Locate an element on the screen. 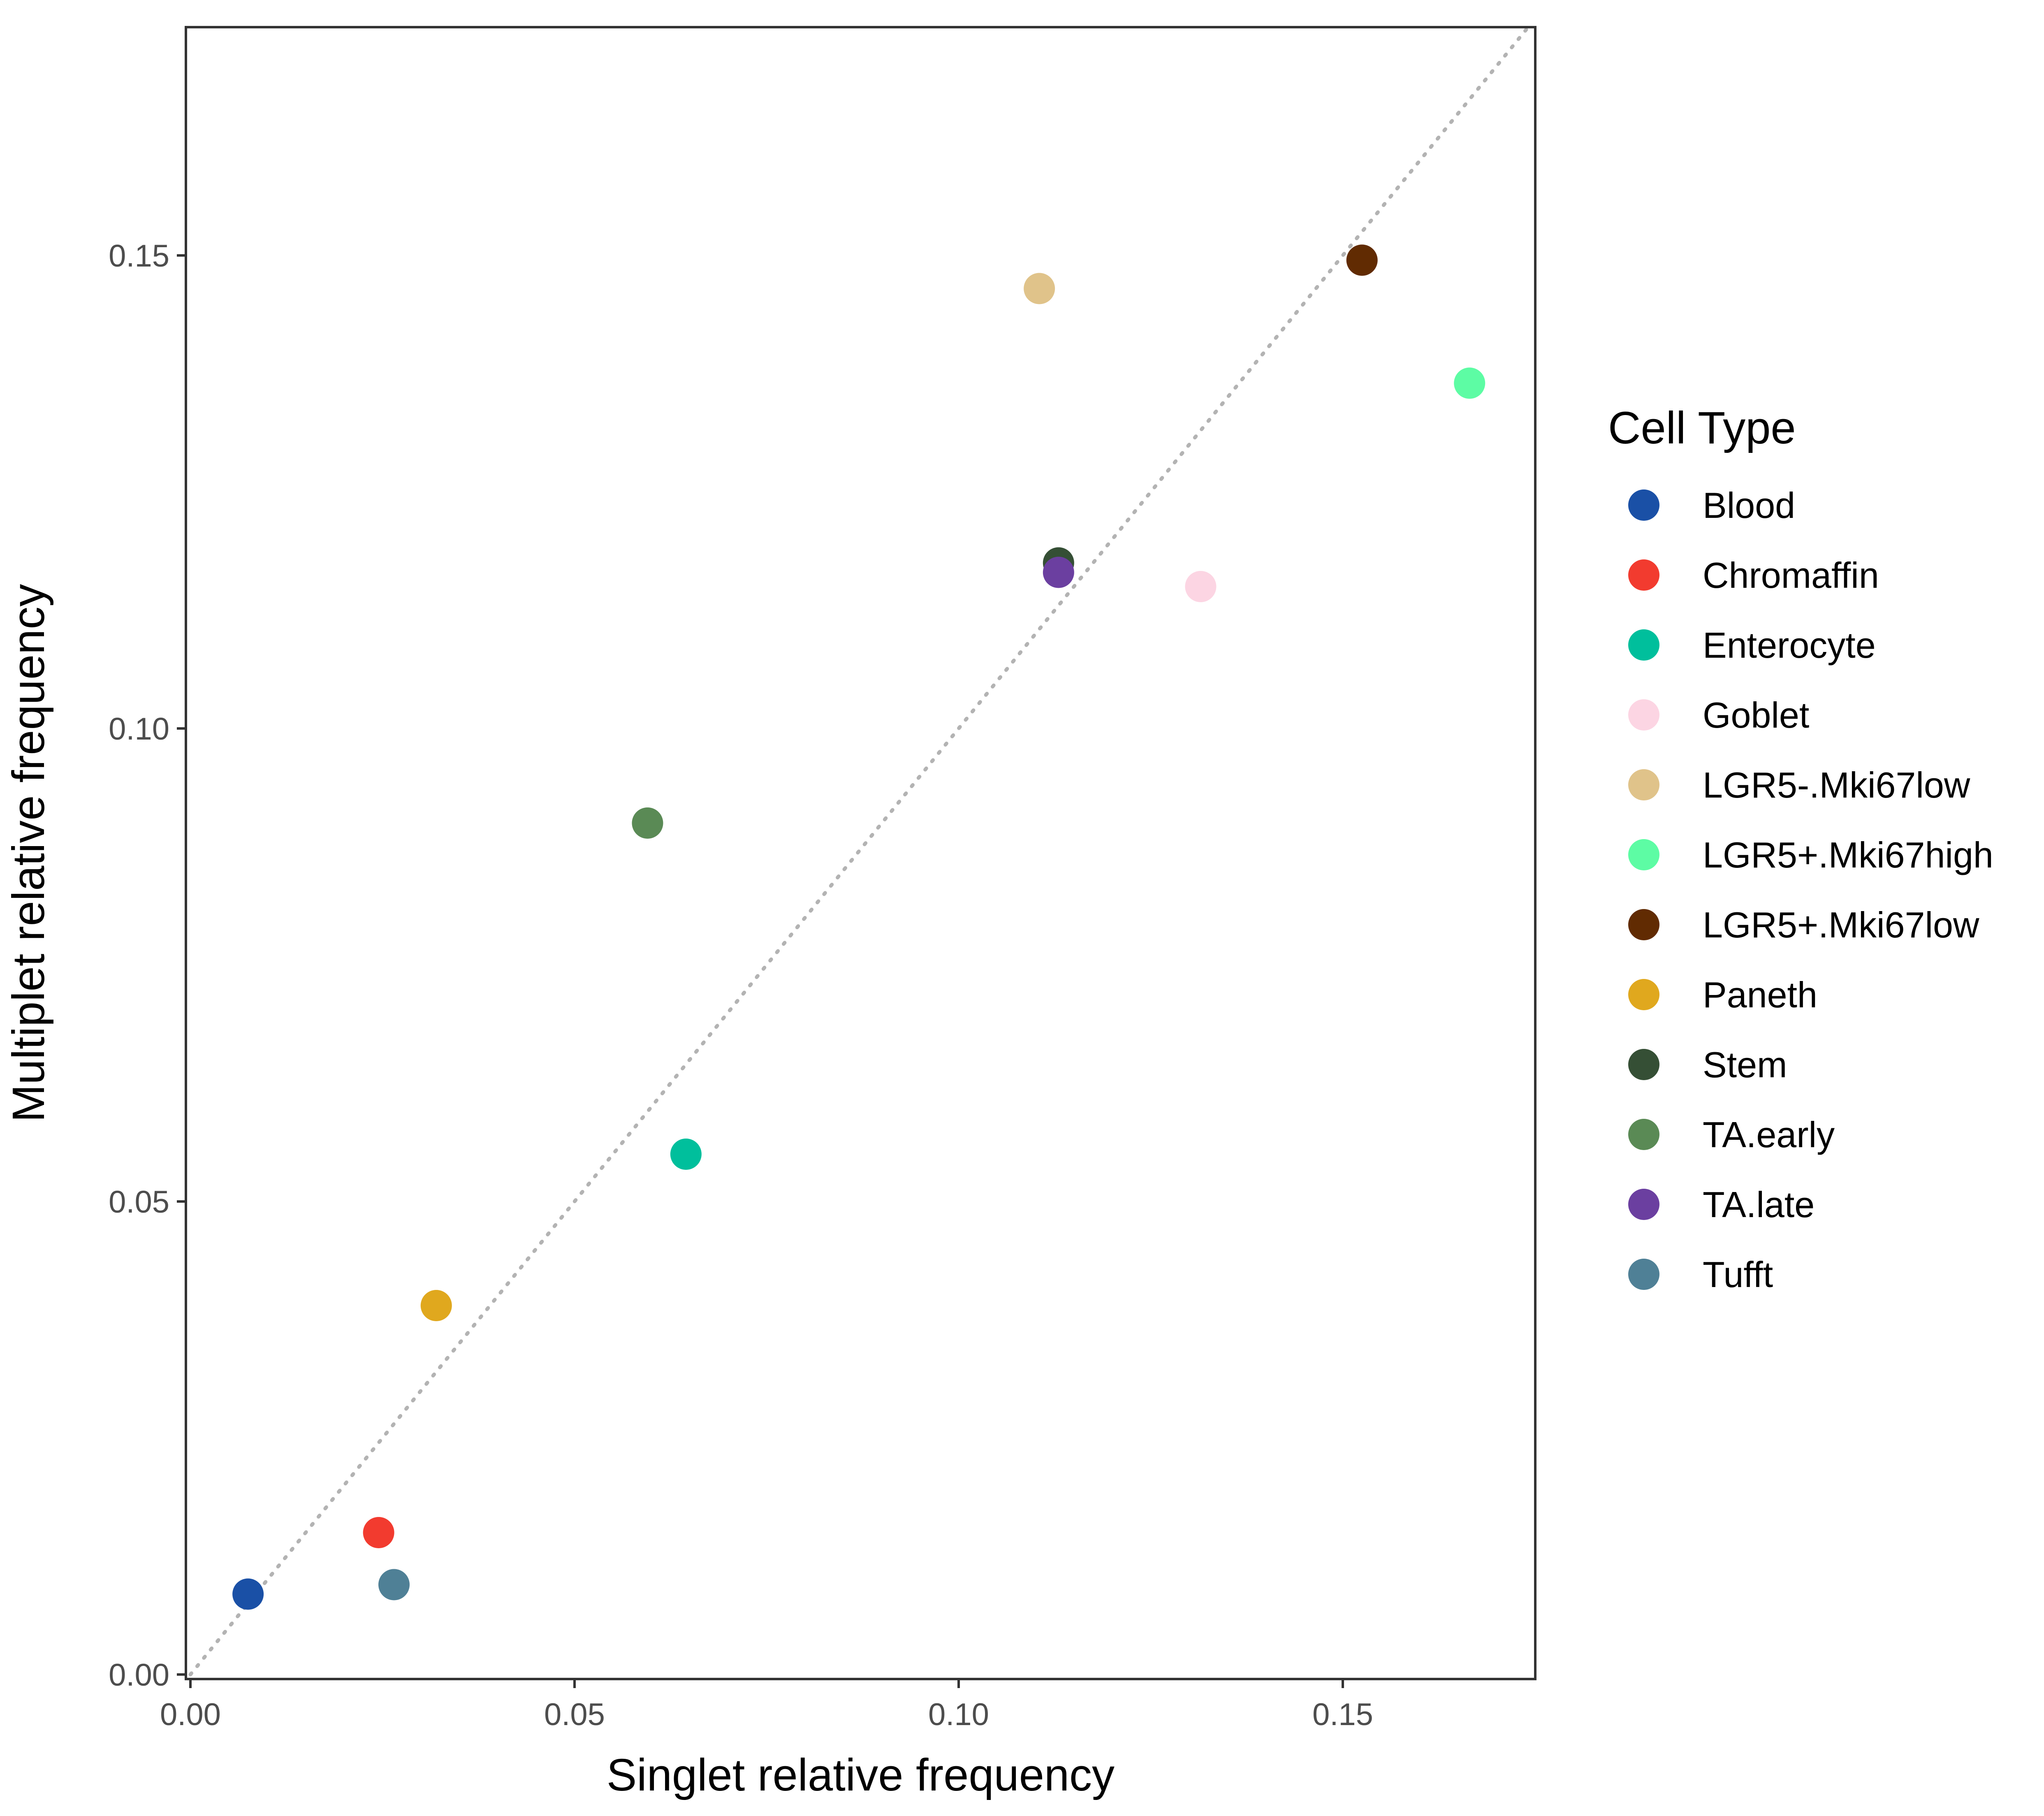 The width and height of the screenshot is (2044, 1816). legend-label: Tufft is located at coordinates (1738, 1274).